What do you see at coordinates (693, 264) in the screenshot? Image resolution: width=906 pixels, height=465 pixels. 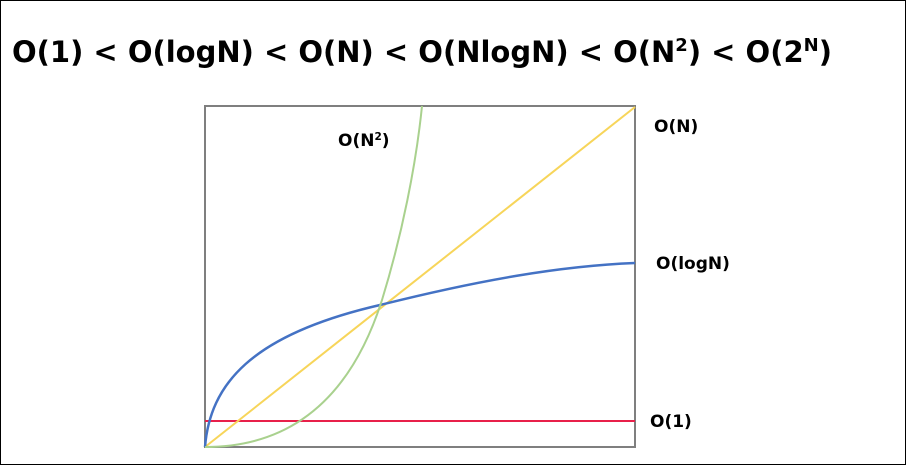 I see `log-label: O(logN)` at bounding box center [693, 264].